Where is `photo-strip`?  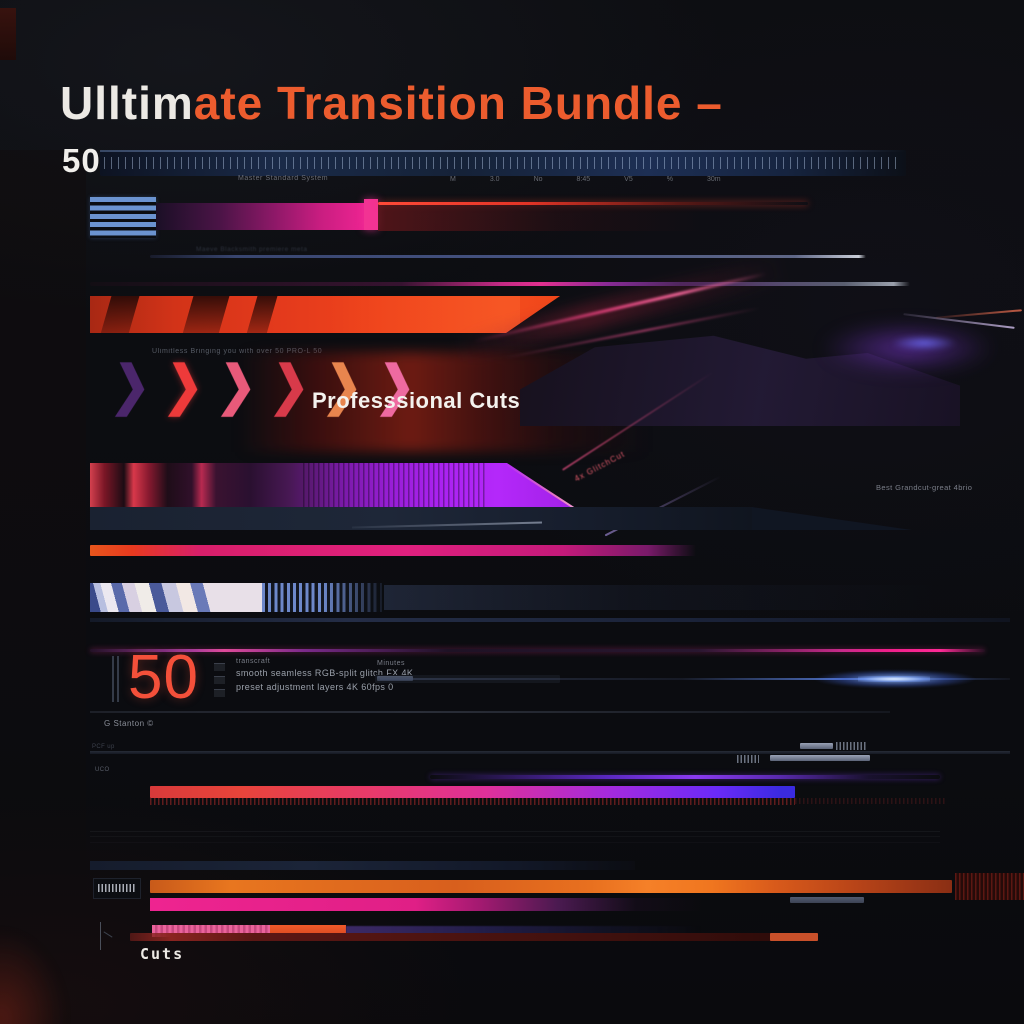 photo-strip is located at coordinates (176, 597).